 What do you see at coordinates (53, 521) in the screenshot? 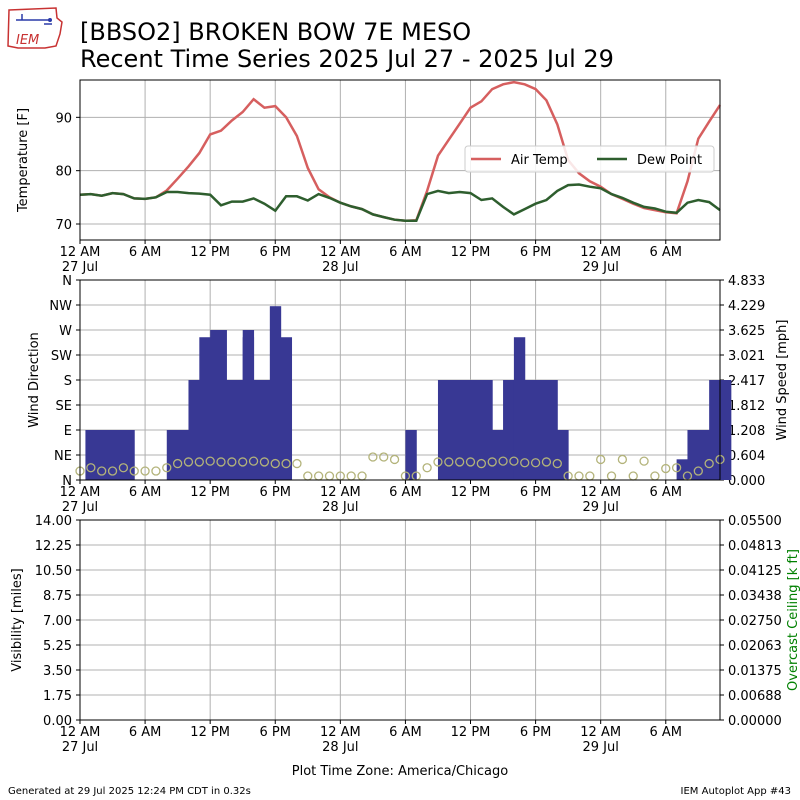
I see `y-tick-label: 14.00` at bounding box center [53, 521].